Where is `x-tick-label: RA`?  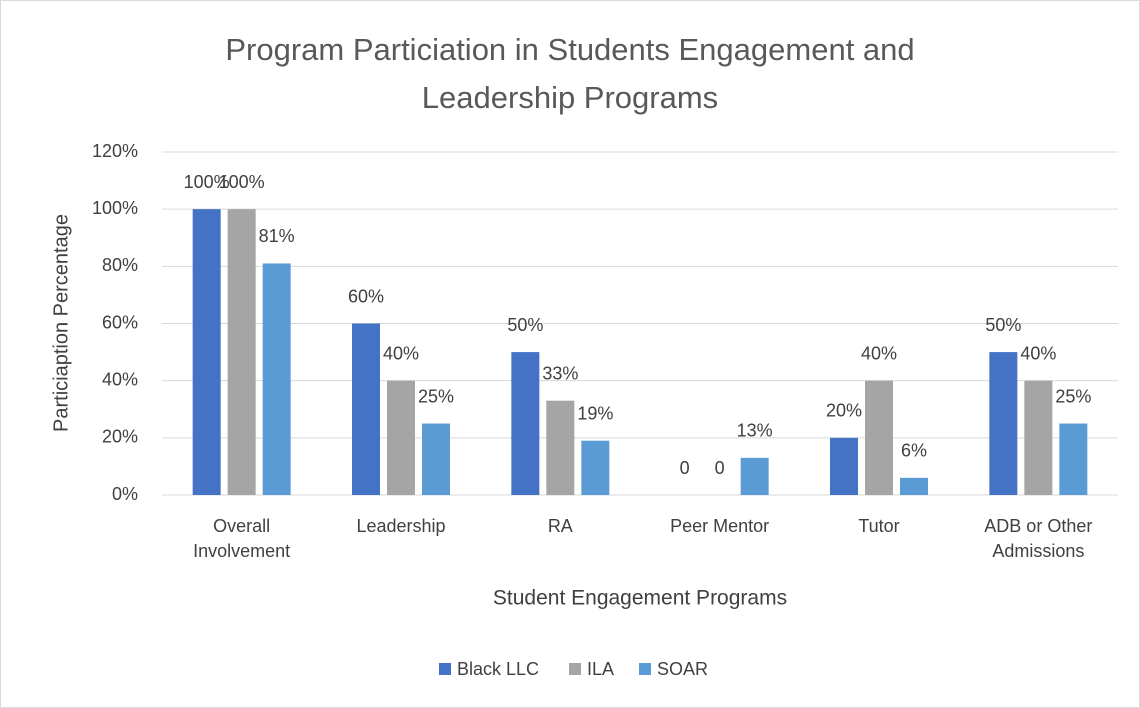
x-tick-label: RA is located at coordinates (560, 526).